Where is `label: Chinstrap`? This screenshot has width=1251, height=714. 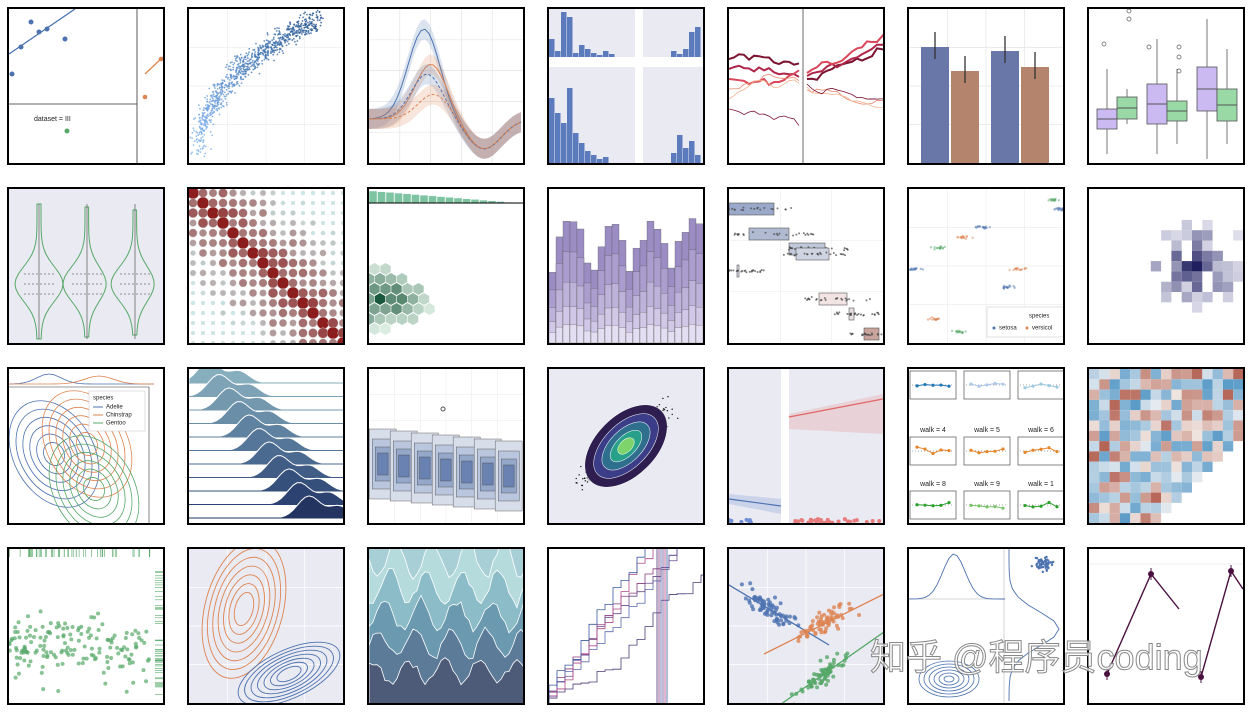 label: Chinstrap is located at coordinates (119, 416).